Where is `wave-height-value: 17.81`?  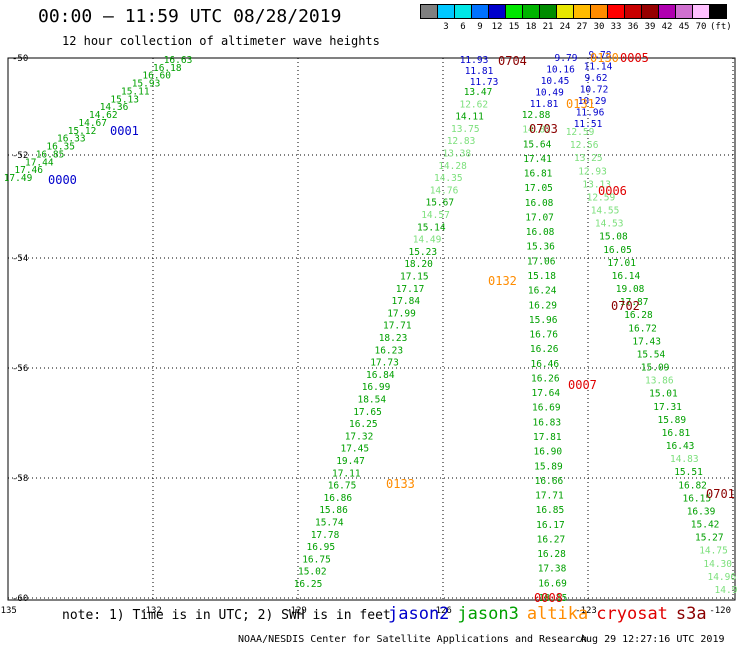
wave-height-value: 17.81 is located at coordinates (547, 437).